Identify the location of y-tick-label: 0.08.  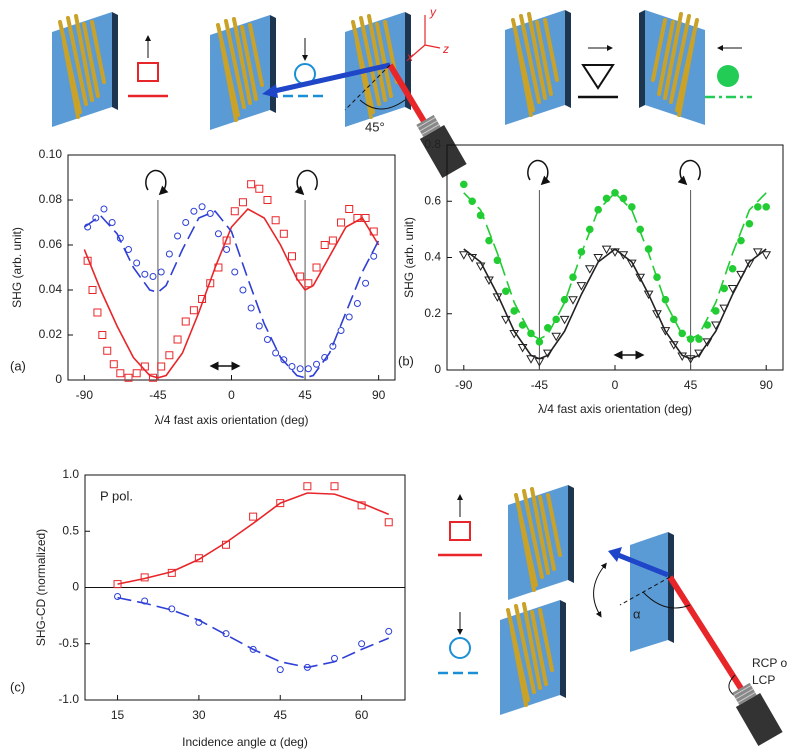
(51, 199).